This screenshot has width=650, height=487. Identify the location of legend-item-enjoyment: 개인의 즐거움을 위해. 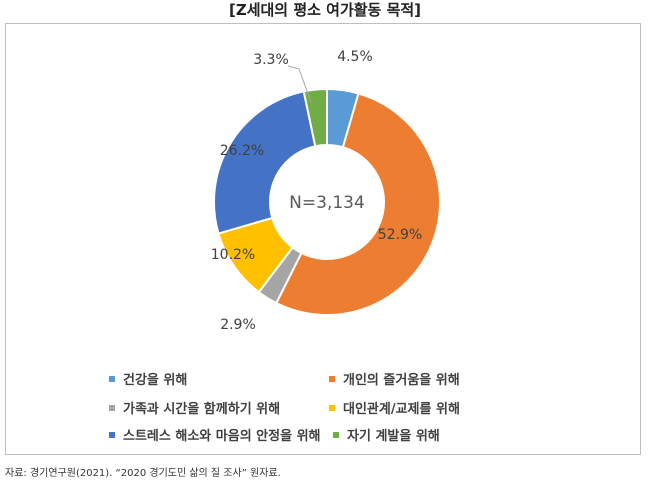
(394, 378).